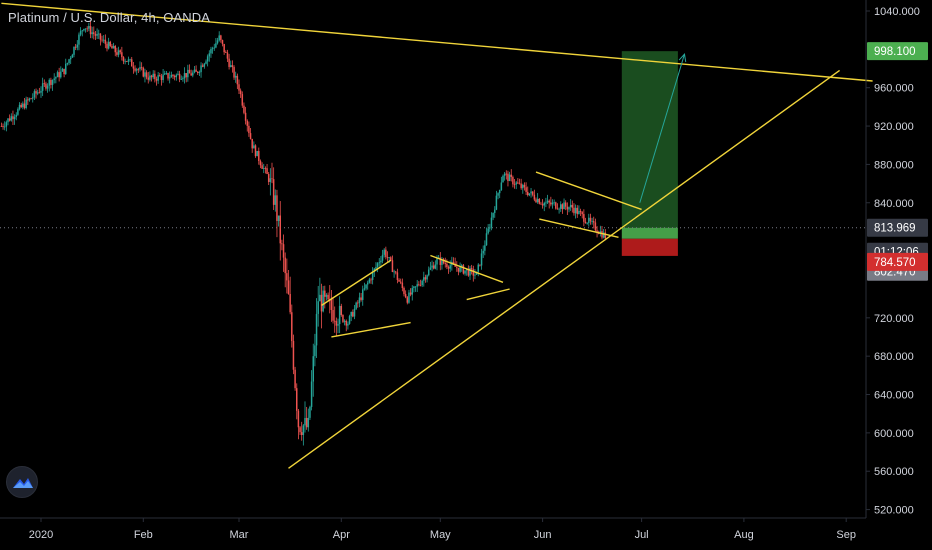  Describe the element at coordinates (588, 191) in the screenshot. I see `trendline-flag-top` at that location.